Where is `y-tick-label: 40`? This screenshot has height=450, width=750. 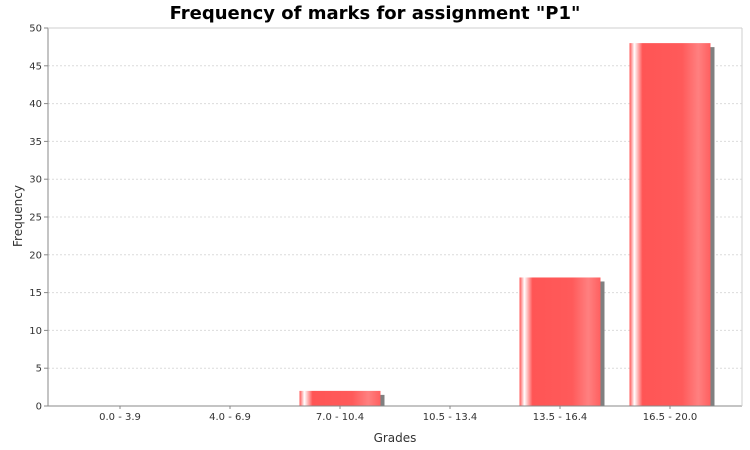 y-tick-label: 40 is located at coordinates (35, 104).